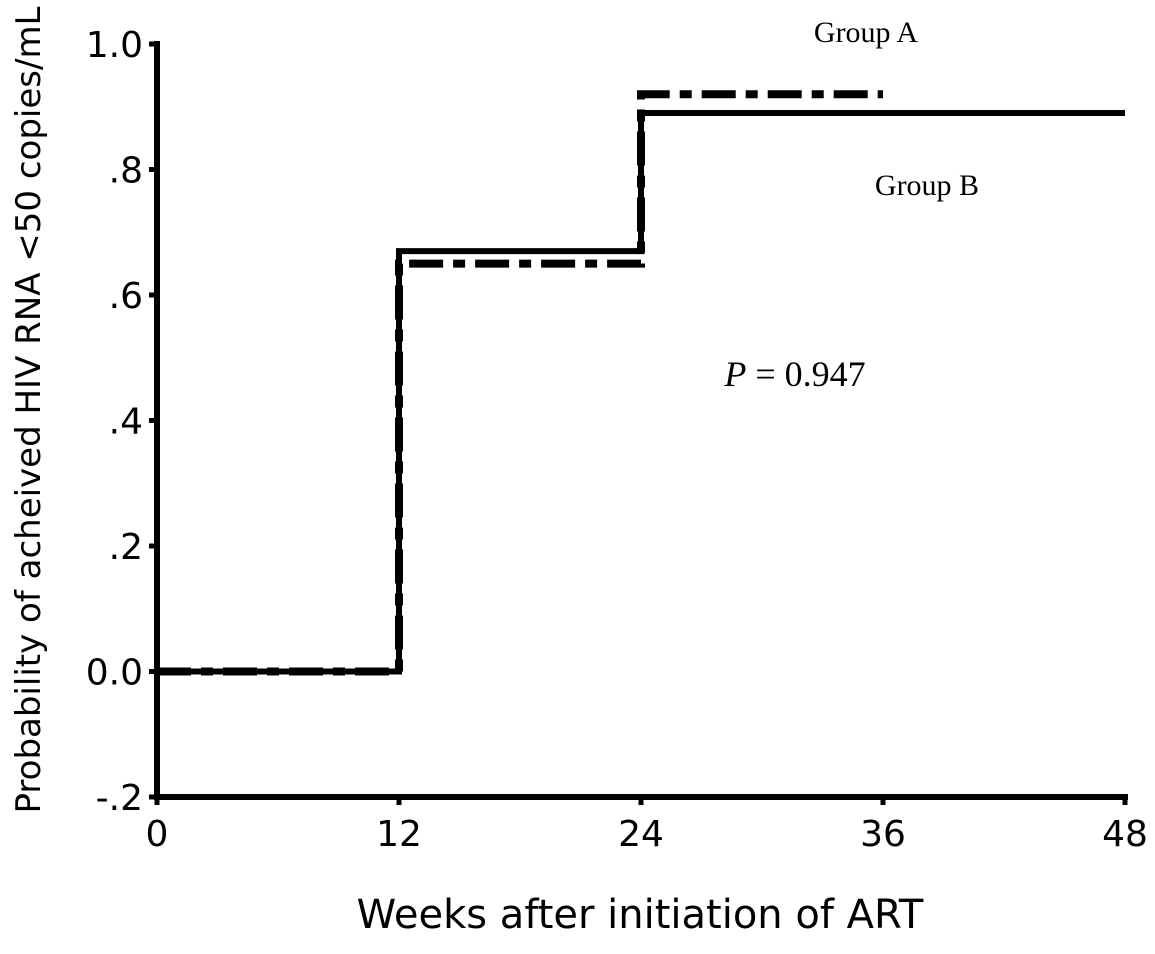  What do you see at coordinates (114, 673) in the screenshot?
I see `y-tick-label: 0.0` at bounding box center [114, 673].